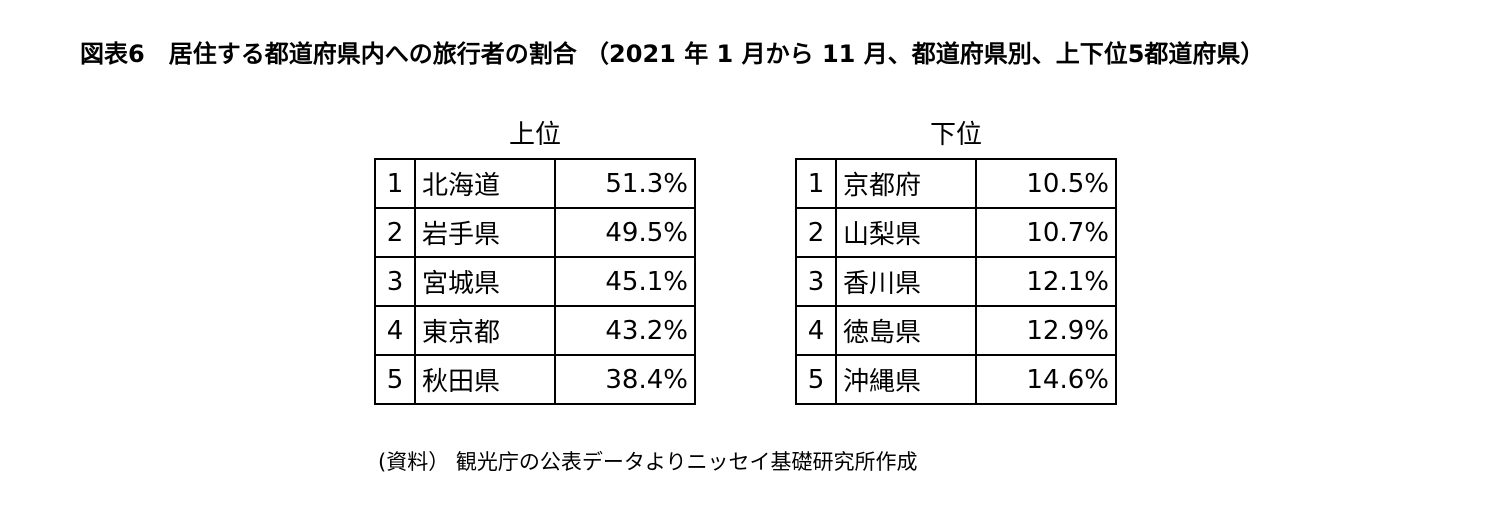 This screenshot has width=1503, height=520. I want to click on value-cell: 10.5%, so click(1046, 183).